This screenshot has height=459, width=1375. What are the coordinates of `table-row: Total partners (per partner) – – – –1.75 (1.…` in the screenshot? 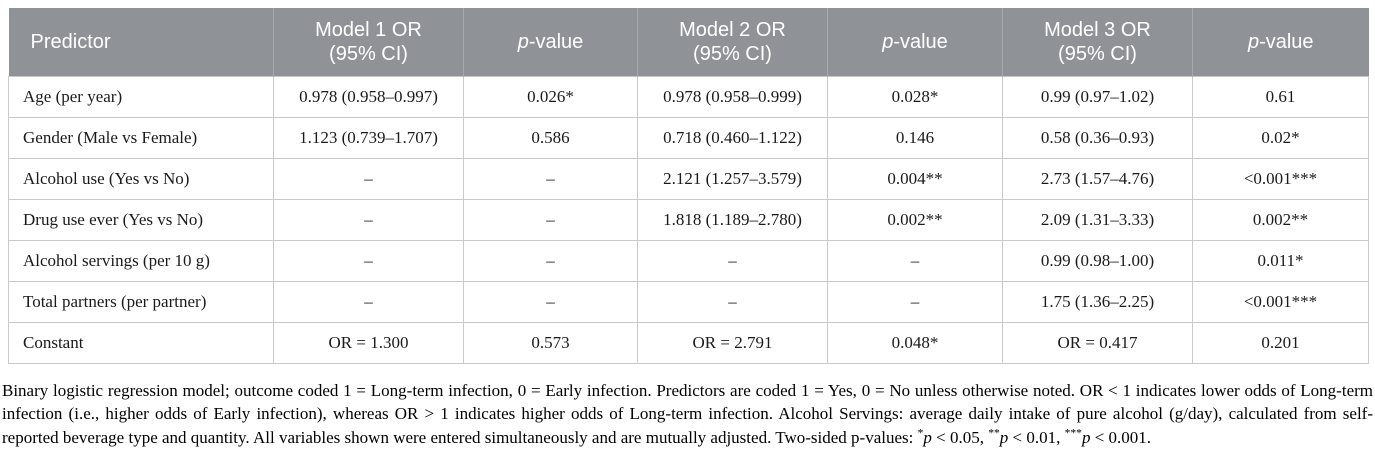 It's located at (688, 302).